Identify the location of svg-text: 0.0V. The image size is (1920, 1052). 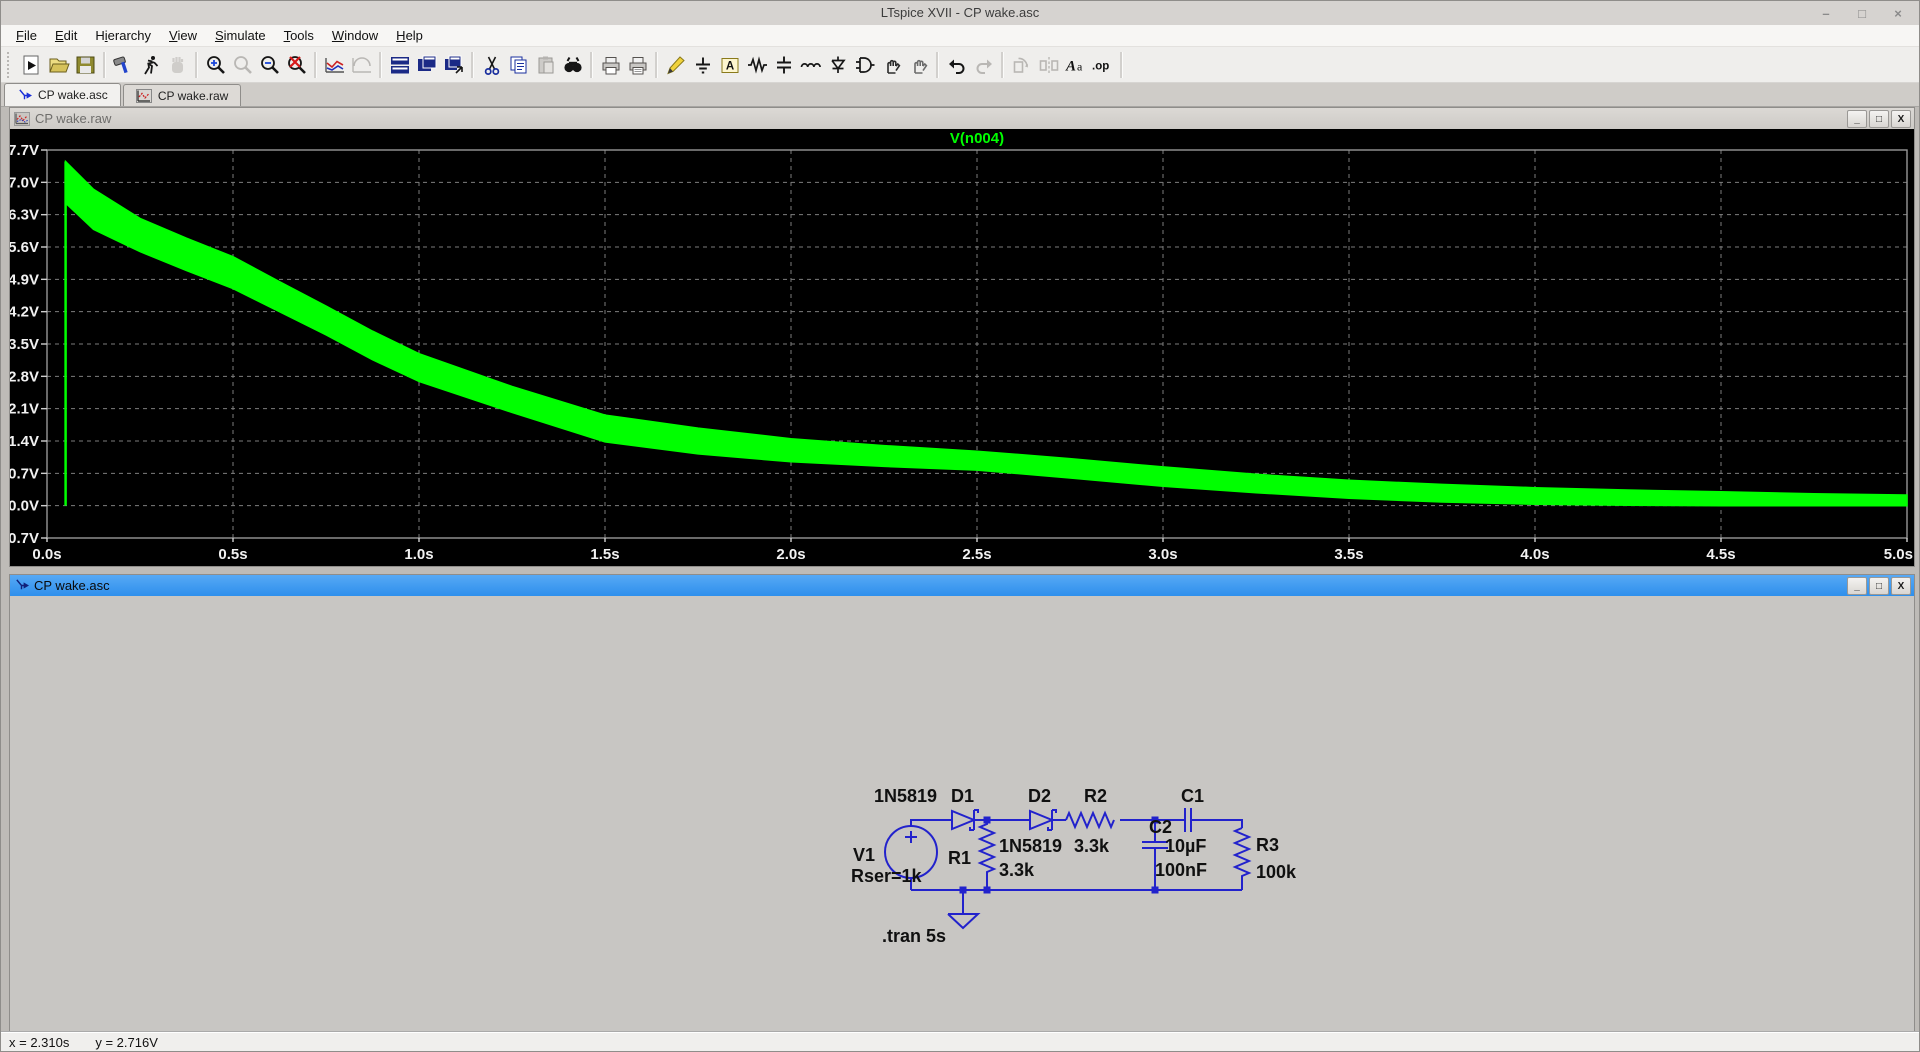
(24, 506).